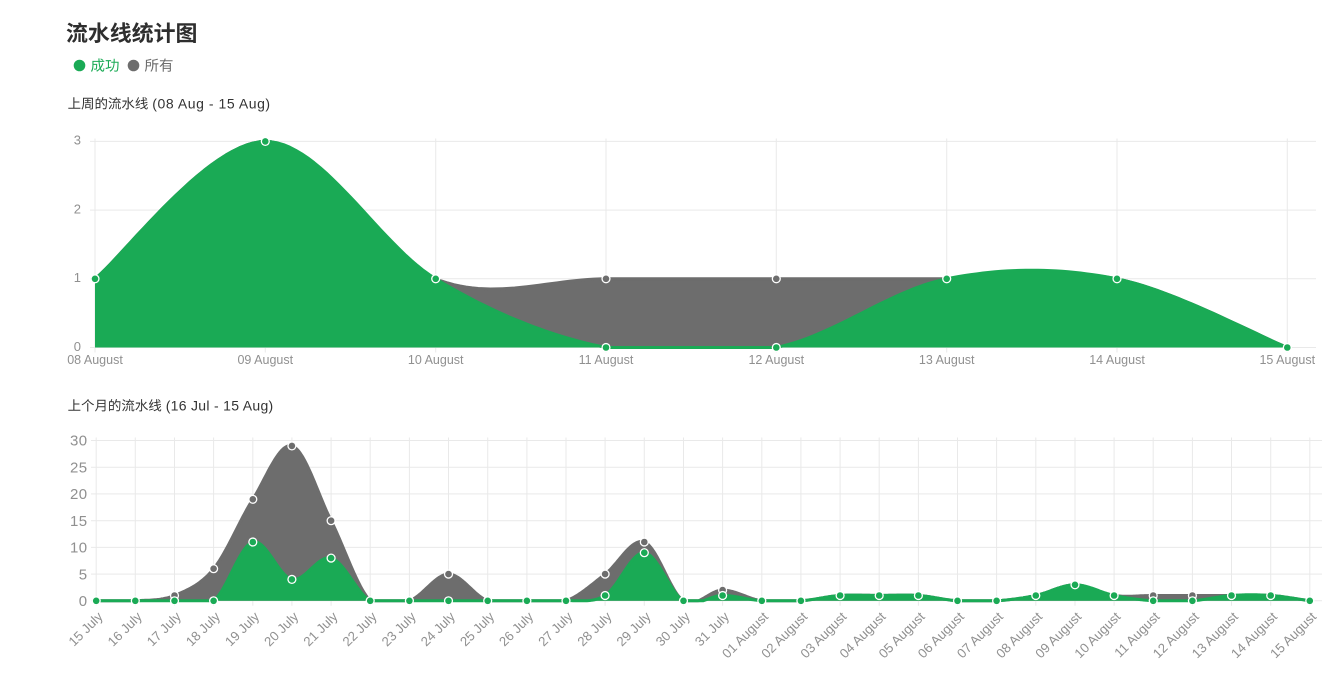 This screenshot has width=1334, height=680. What do you see at coordinates (1287, 360) in the screenshot?
I see `svg-text: 15 August` at bounding box center [1287, 360].